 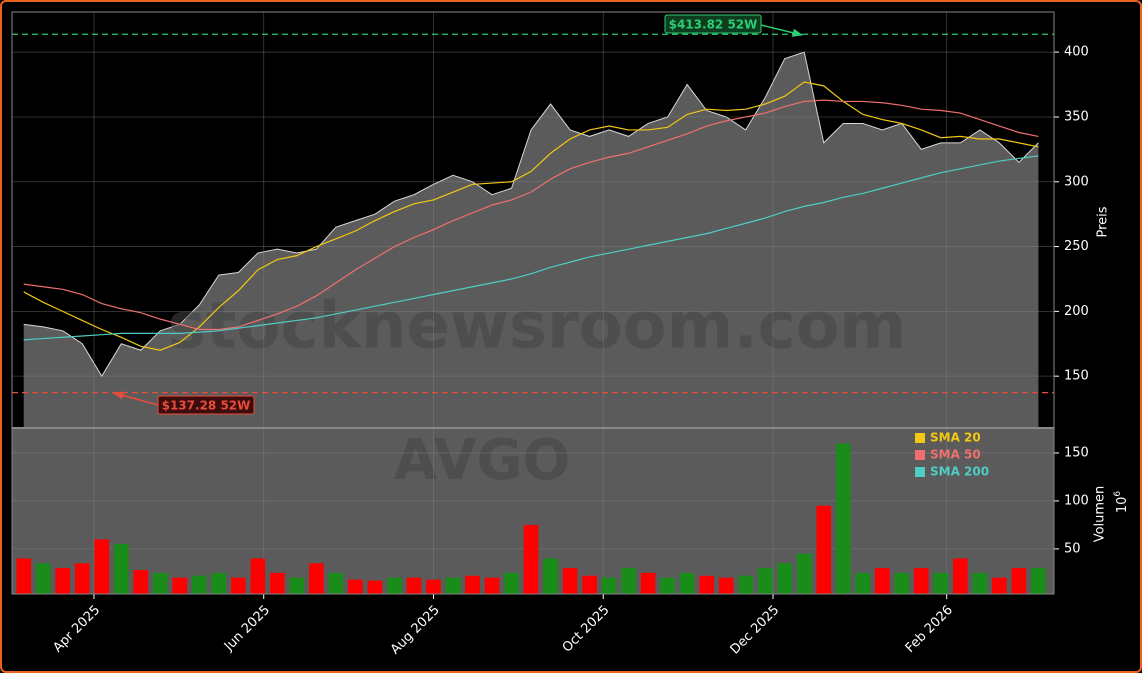 What do you see at coordinates (1103, 221) in the screenshot?
I see `y-axis-label: Preis` at bounding box center [1103, 221].